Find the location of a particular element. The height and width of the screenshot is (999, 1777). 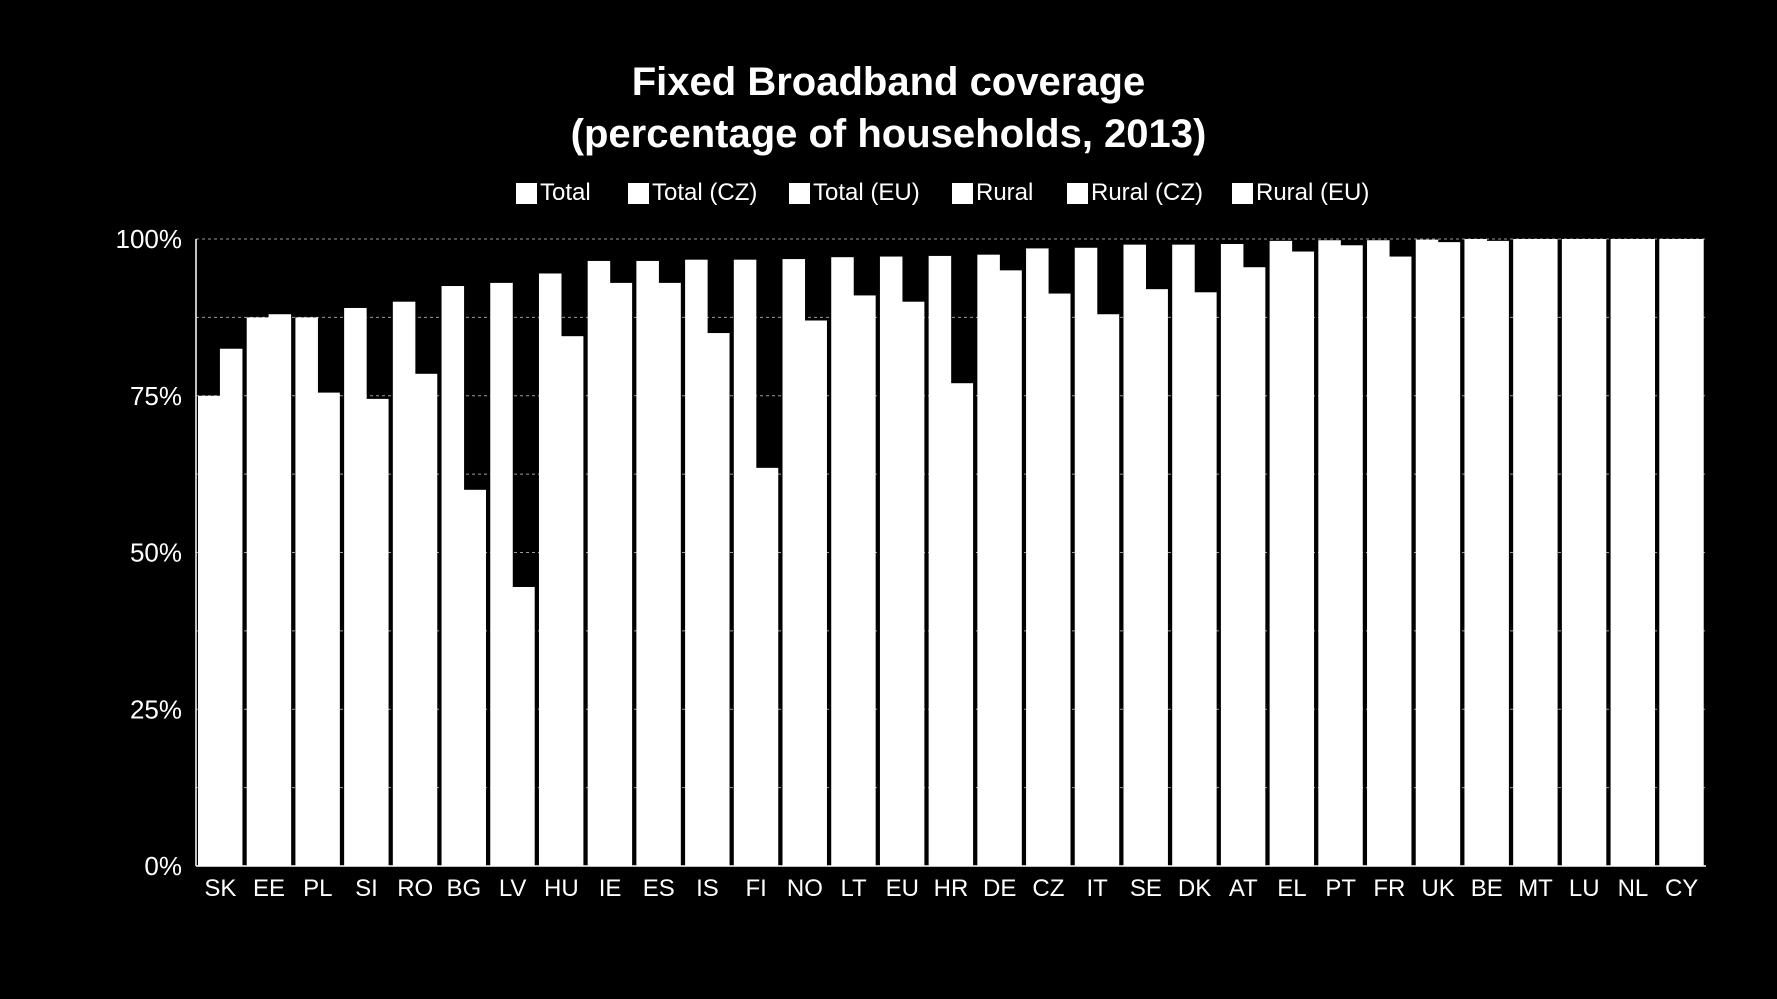

bar-total-lt is located at coordinates (842, 562).